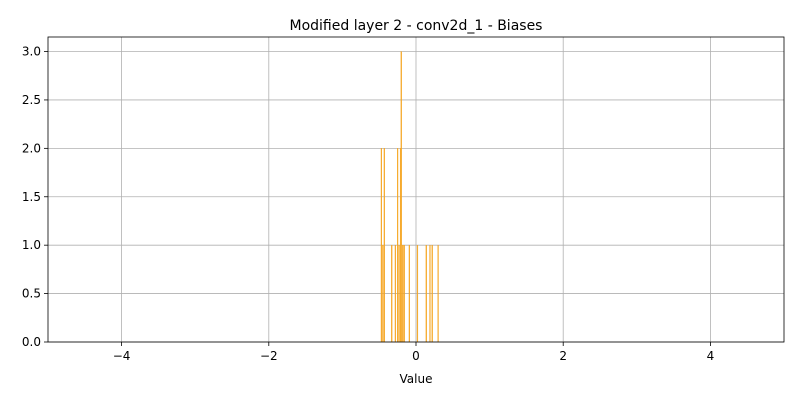 The image size is (800, 400). I want to click on y-tick-label: 2.0, so click(31, 148).